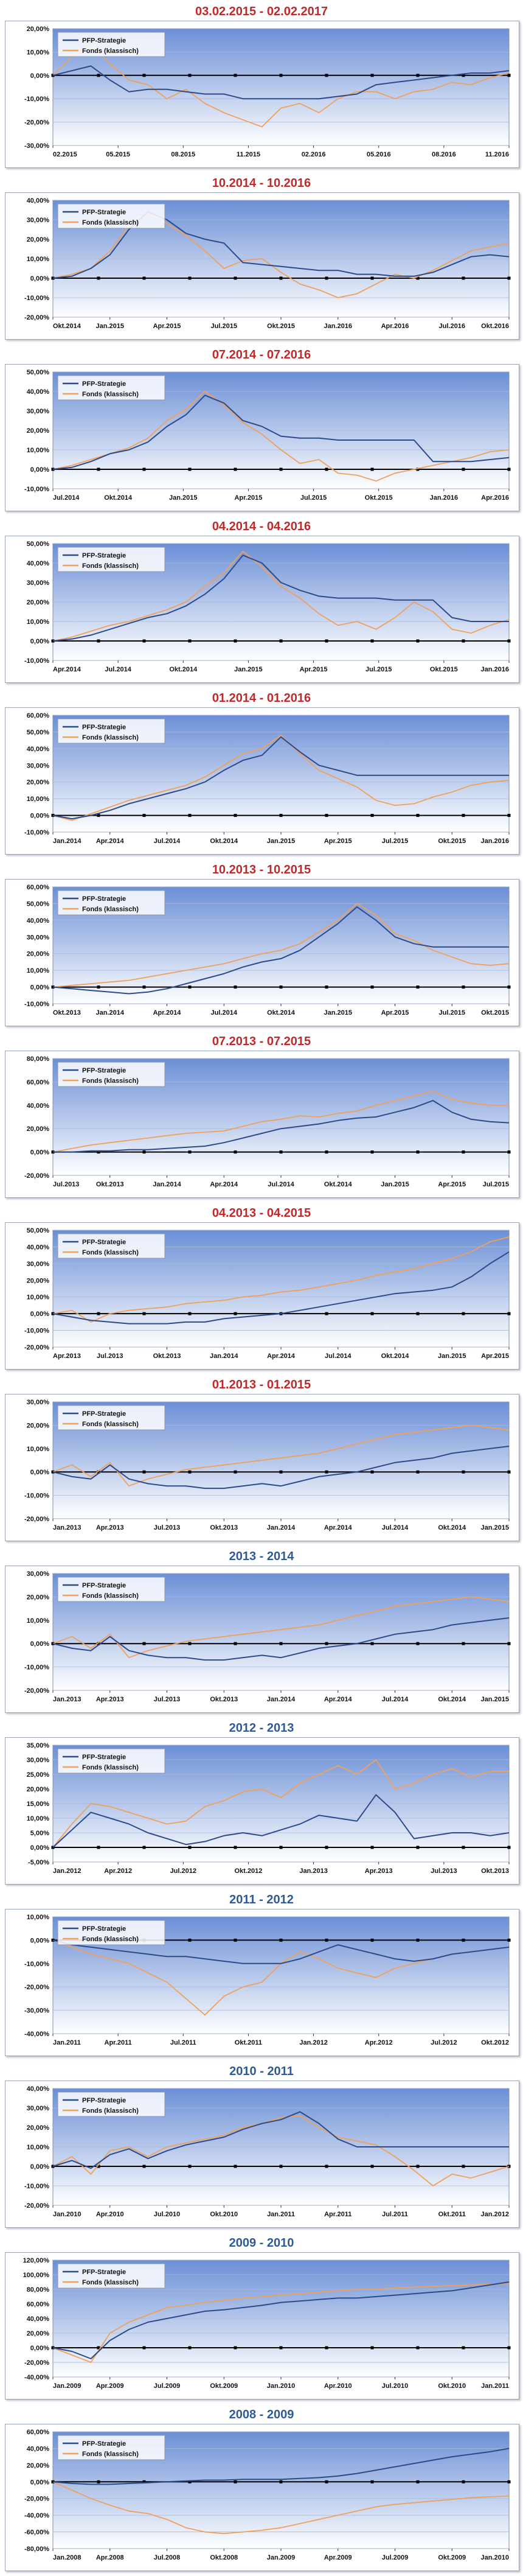  What do you see at coordinates (110, 326) in the screenshot?
I see `x-tick-label: Jan.2015` at bounding box center [110, 326].